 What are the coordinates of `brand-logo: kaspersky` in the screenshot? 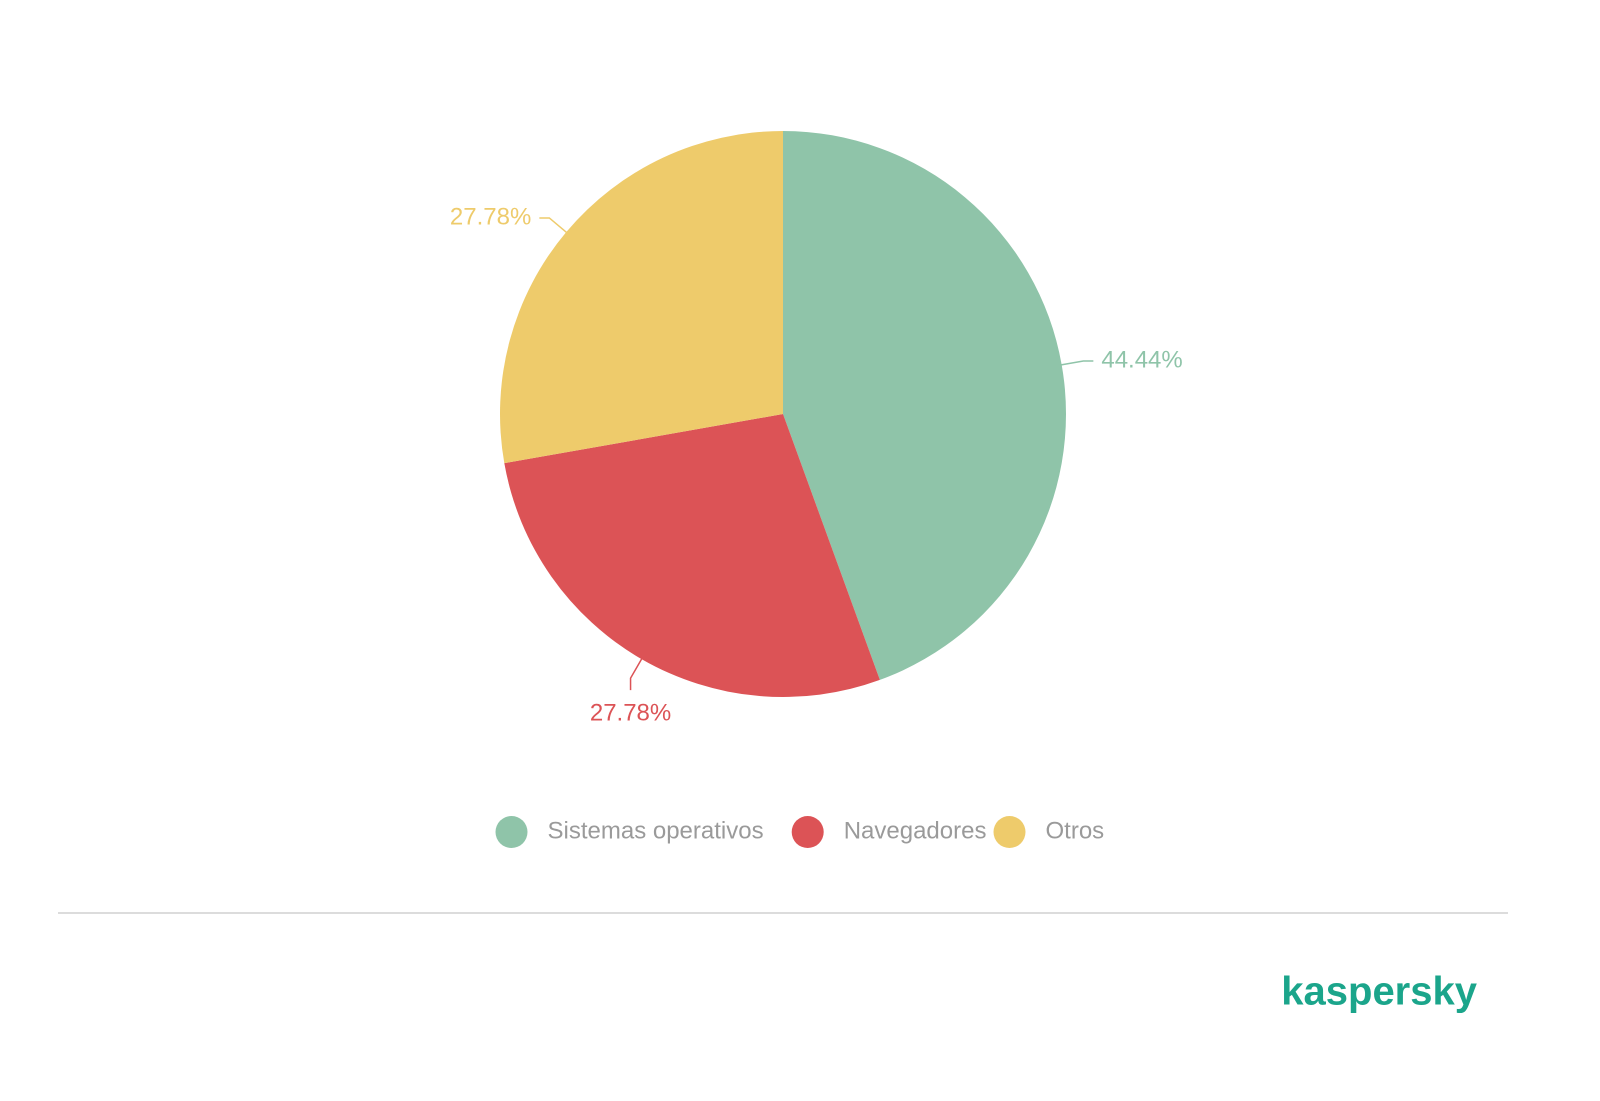 It's located at (1379, 992).